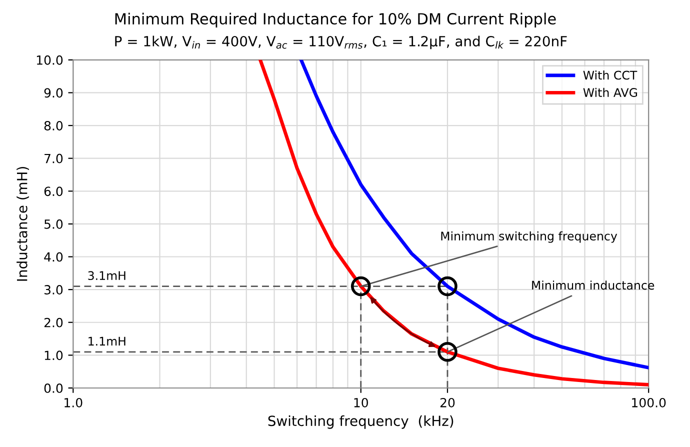 This screenshot has height=447, width=690. What do you see at coordinates (22, 223) in the screenshot?
I see `y-axis-title: Inductance (mH)` at bounding box center [22, 223].